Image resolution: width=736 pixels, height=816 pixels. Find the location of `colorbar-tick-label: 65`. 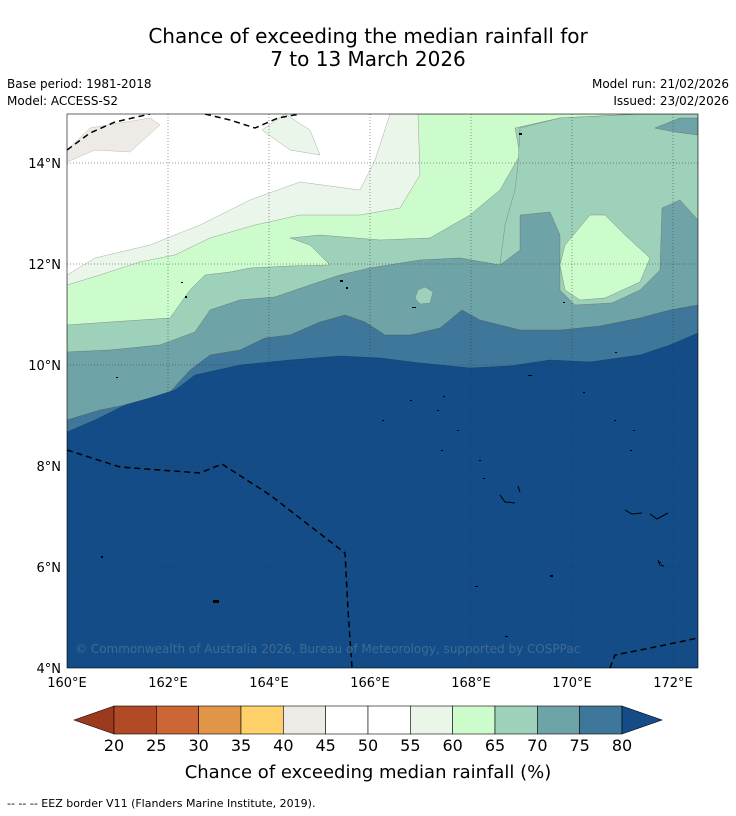

colorbar-tick-label: 65 is located at coordinates (495, 745).